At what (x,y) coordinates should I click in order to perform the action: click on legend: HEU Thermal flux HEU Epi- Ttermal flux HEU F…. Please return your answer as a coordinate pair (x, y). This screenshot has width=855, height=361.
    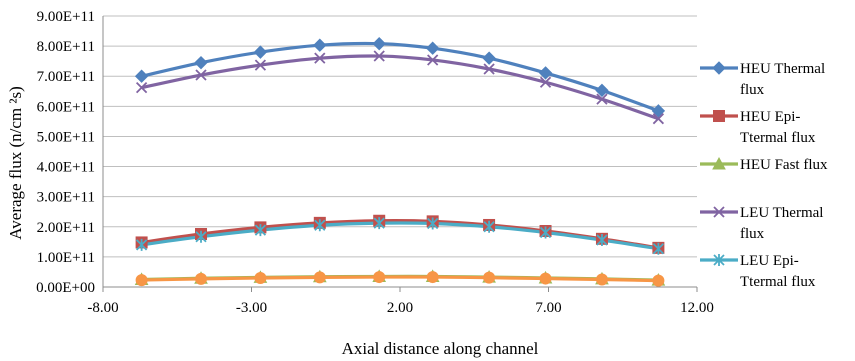
    Looking at the image, I should click on (764, 175).